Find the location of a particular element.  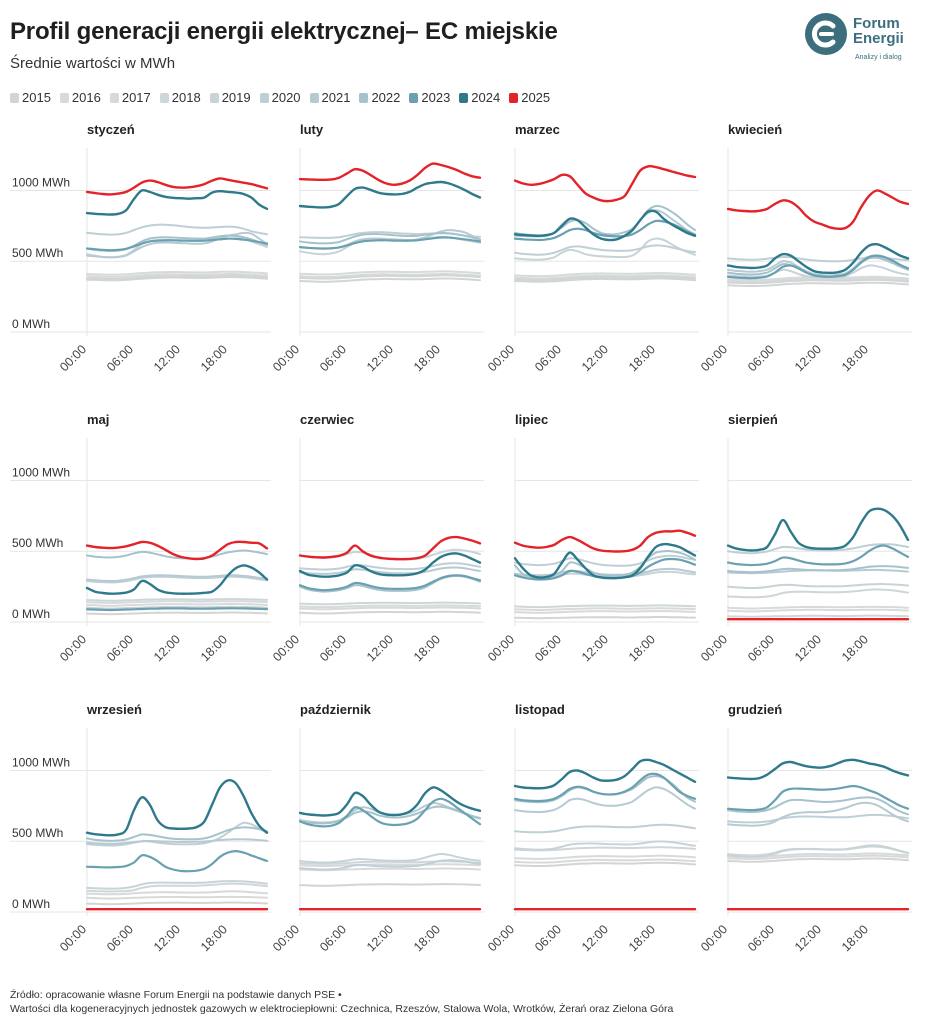

panel-title: marzec is located at coordinates (537, 129).